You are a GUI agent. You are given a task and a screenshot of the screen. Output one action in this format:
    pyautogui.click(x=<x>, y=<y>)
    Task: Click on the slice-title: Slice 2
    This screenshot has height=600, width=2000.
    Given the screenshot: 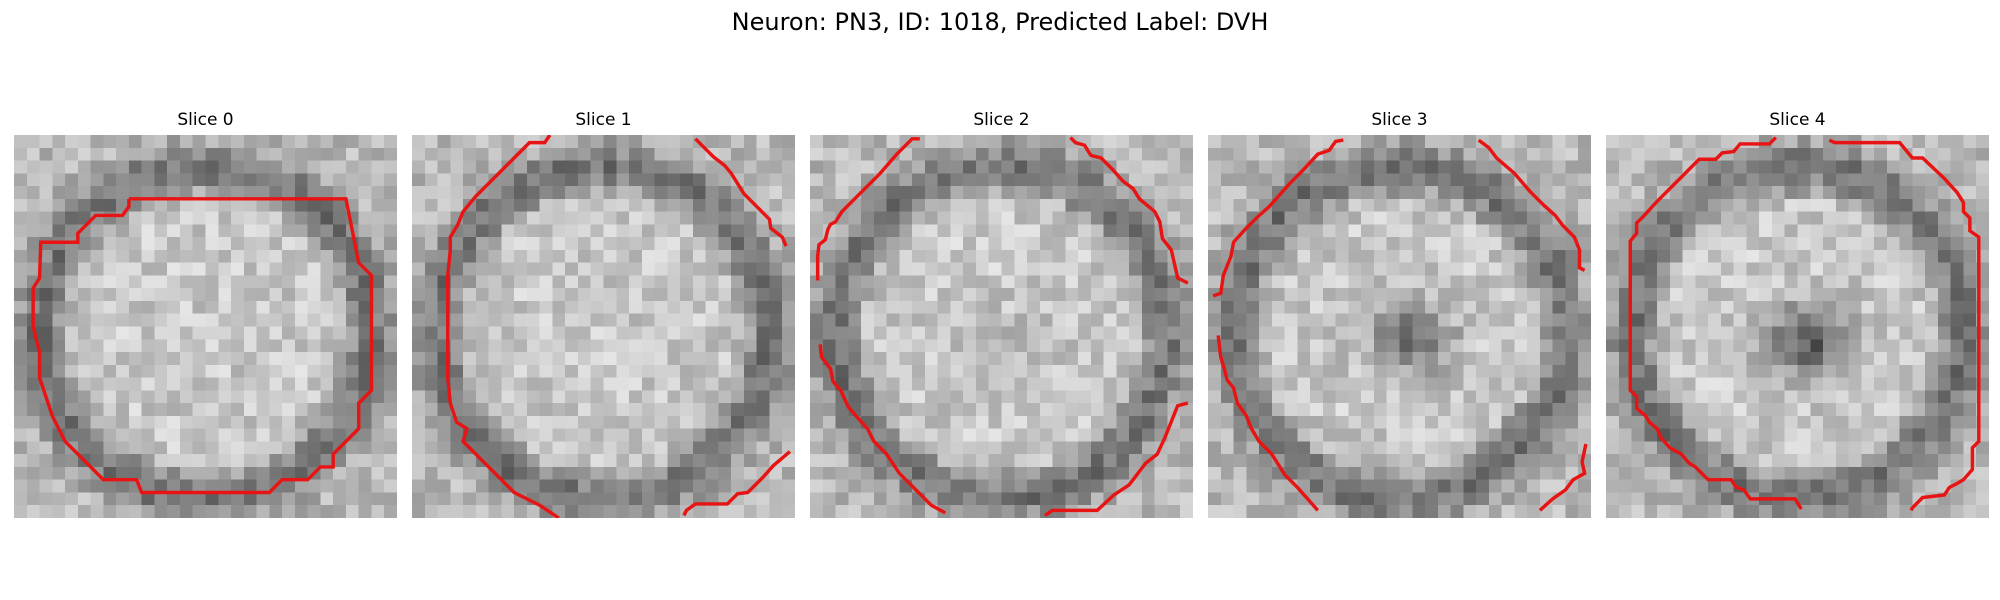 What is the action you would take?
    pyautogui.click(x=1001, y=120)
    